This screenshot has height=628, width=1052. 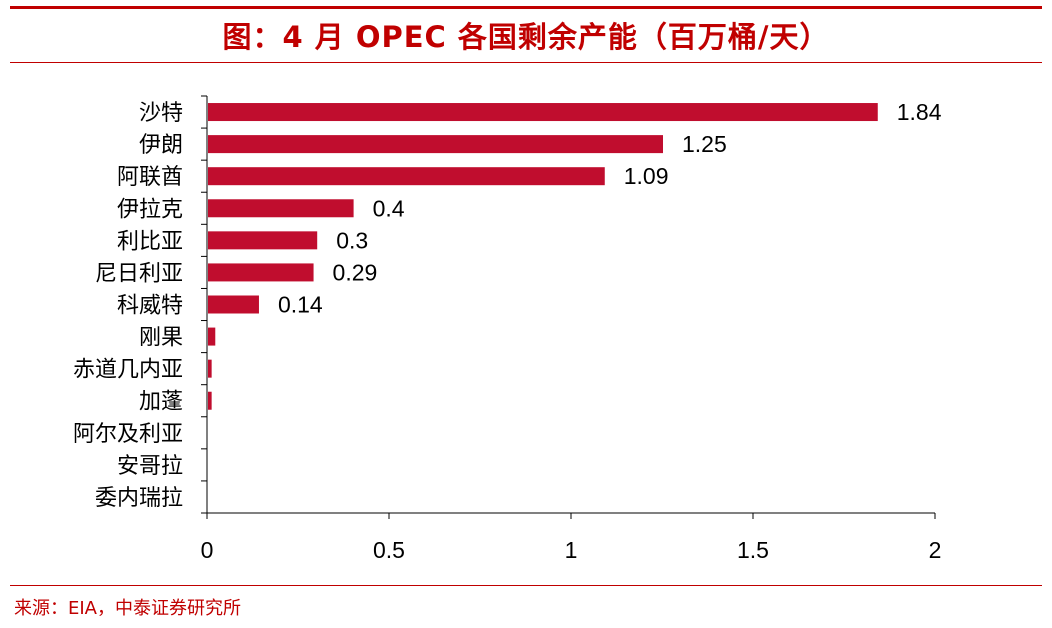 I want to click on category-label: 利比亚, so click(x=150, y=241).